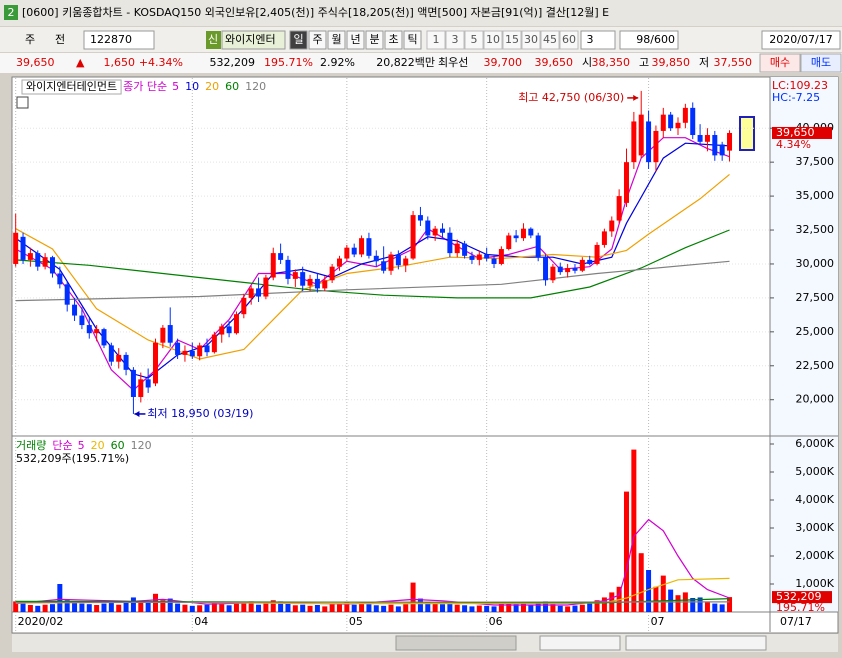 The image size is (842, 658). I want to click on count-box, so click(649, 40).